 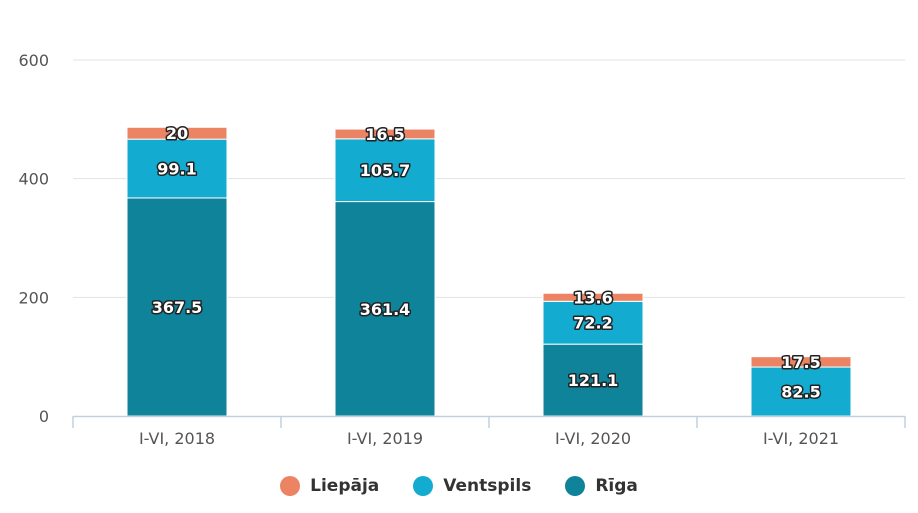 I want to click on legend-item-liepaja: Liepāja, so click(x=329, y=486).